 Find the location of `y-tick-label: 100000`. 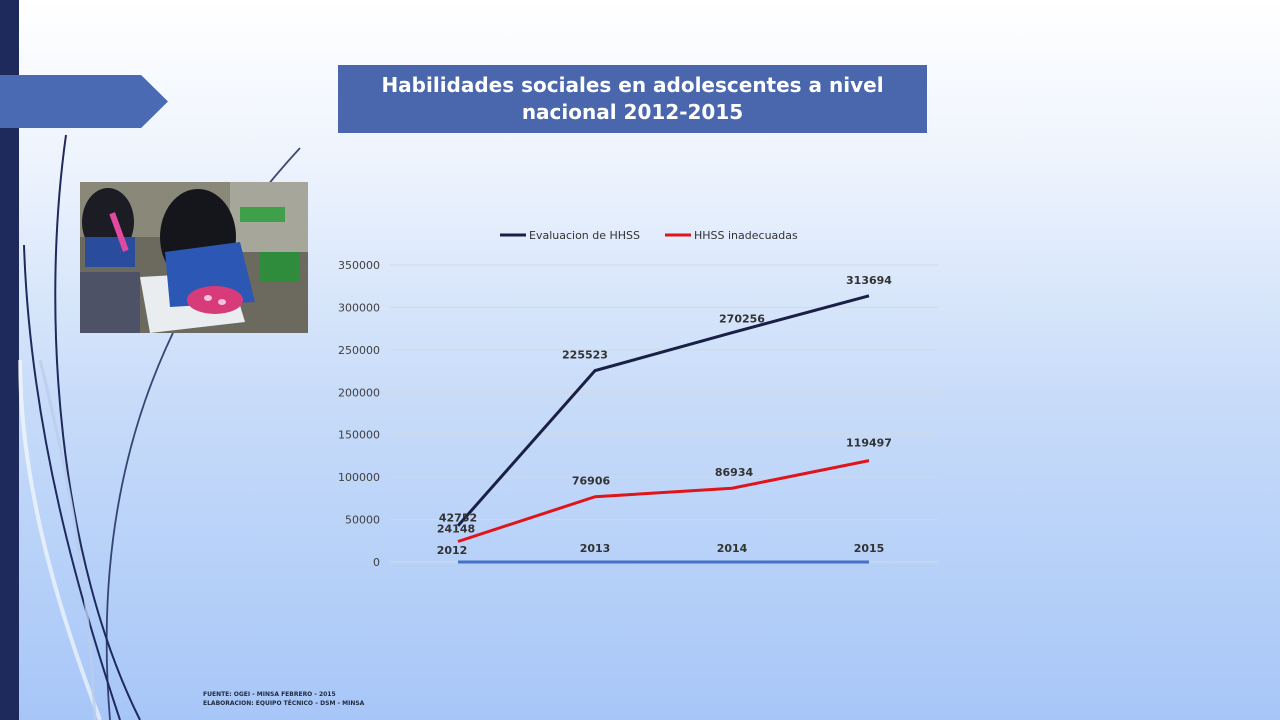

y-tick-label: 100000 is located at coordinates (359, 477).